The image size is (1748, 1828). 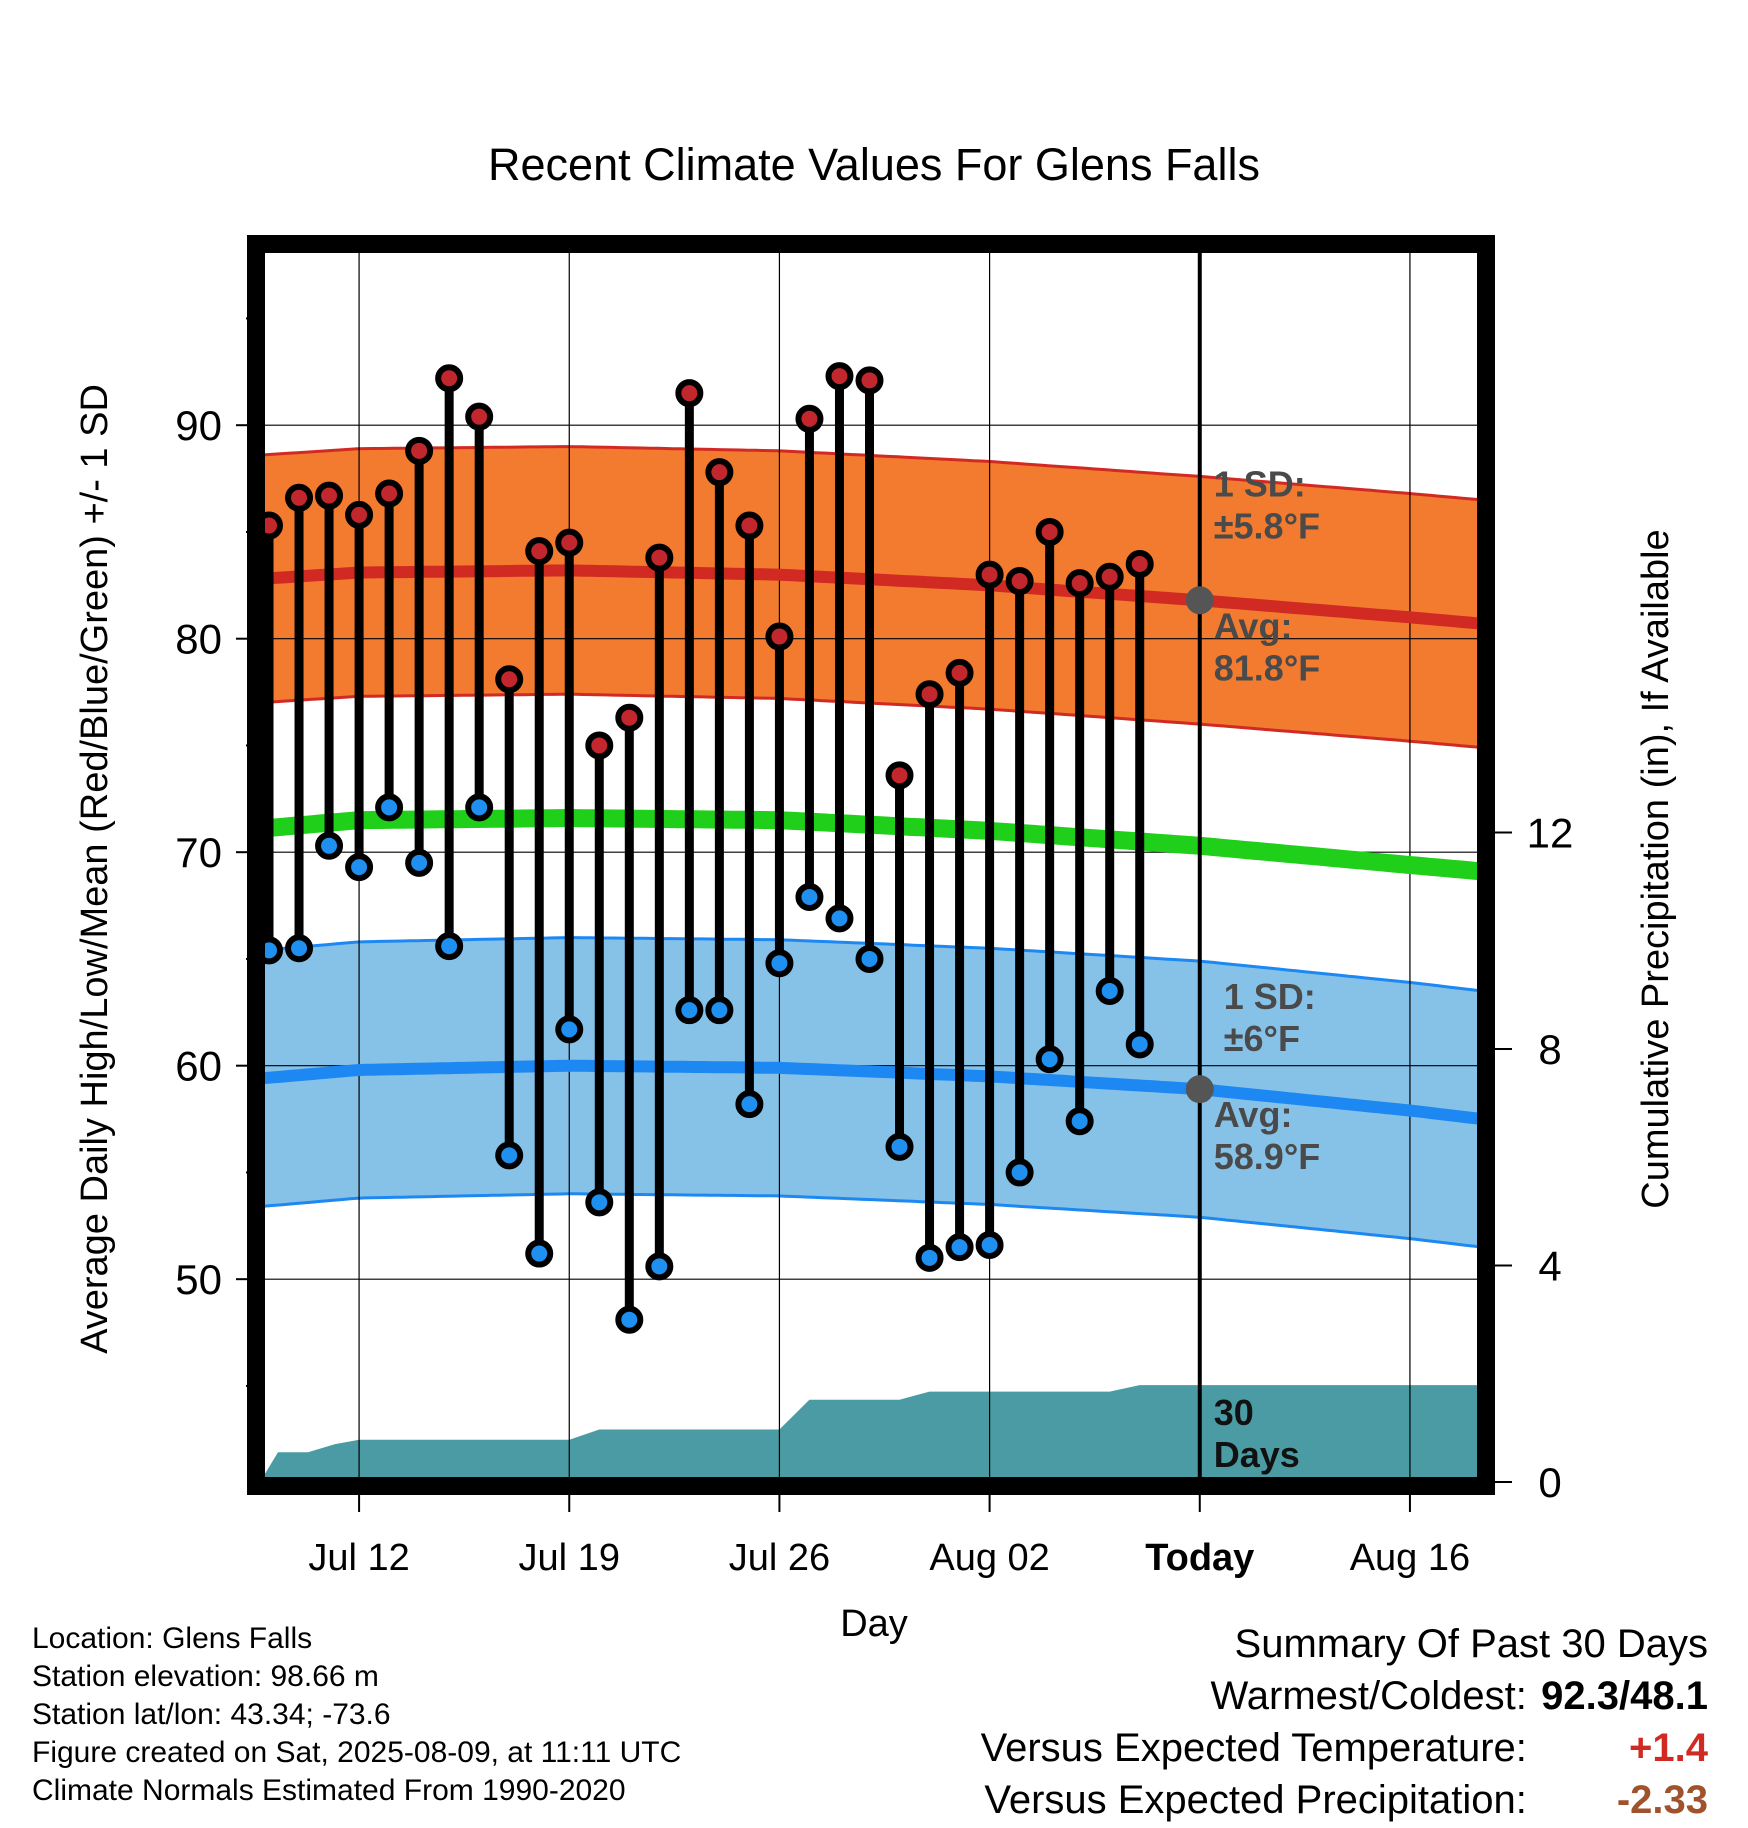 What do you see at coordinates (1471, 1644) in the screenshot?
I see `summary-heading: Summary Of Past 30 Days` at bounding box center [1471, 1644].